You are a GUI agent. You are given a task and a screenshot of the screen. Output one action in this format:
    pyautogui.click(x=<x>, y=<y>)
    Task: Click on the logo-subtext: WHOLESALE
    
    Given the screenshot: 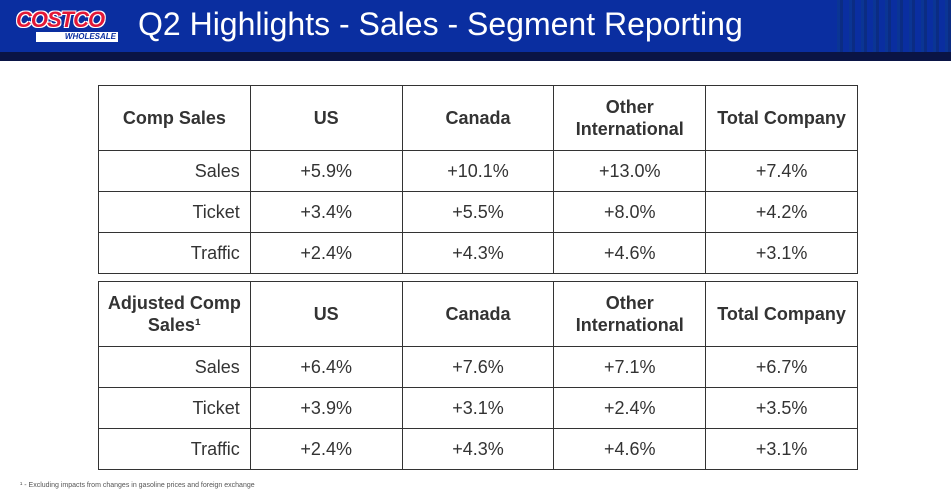 What is the action you would take?
    pyautogui.click(x=77, y=37)
    